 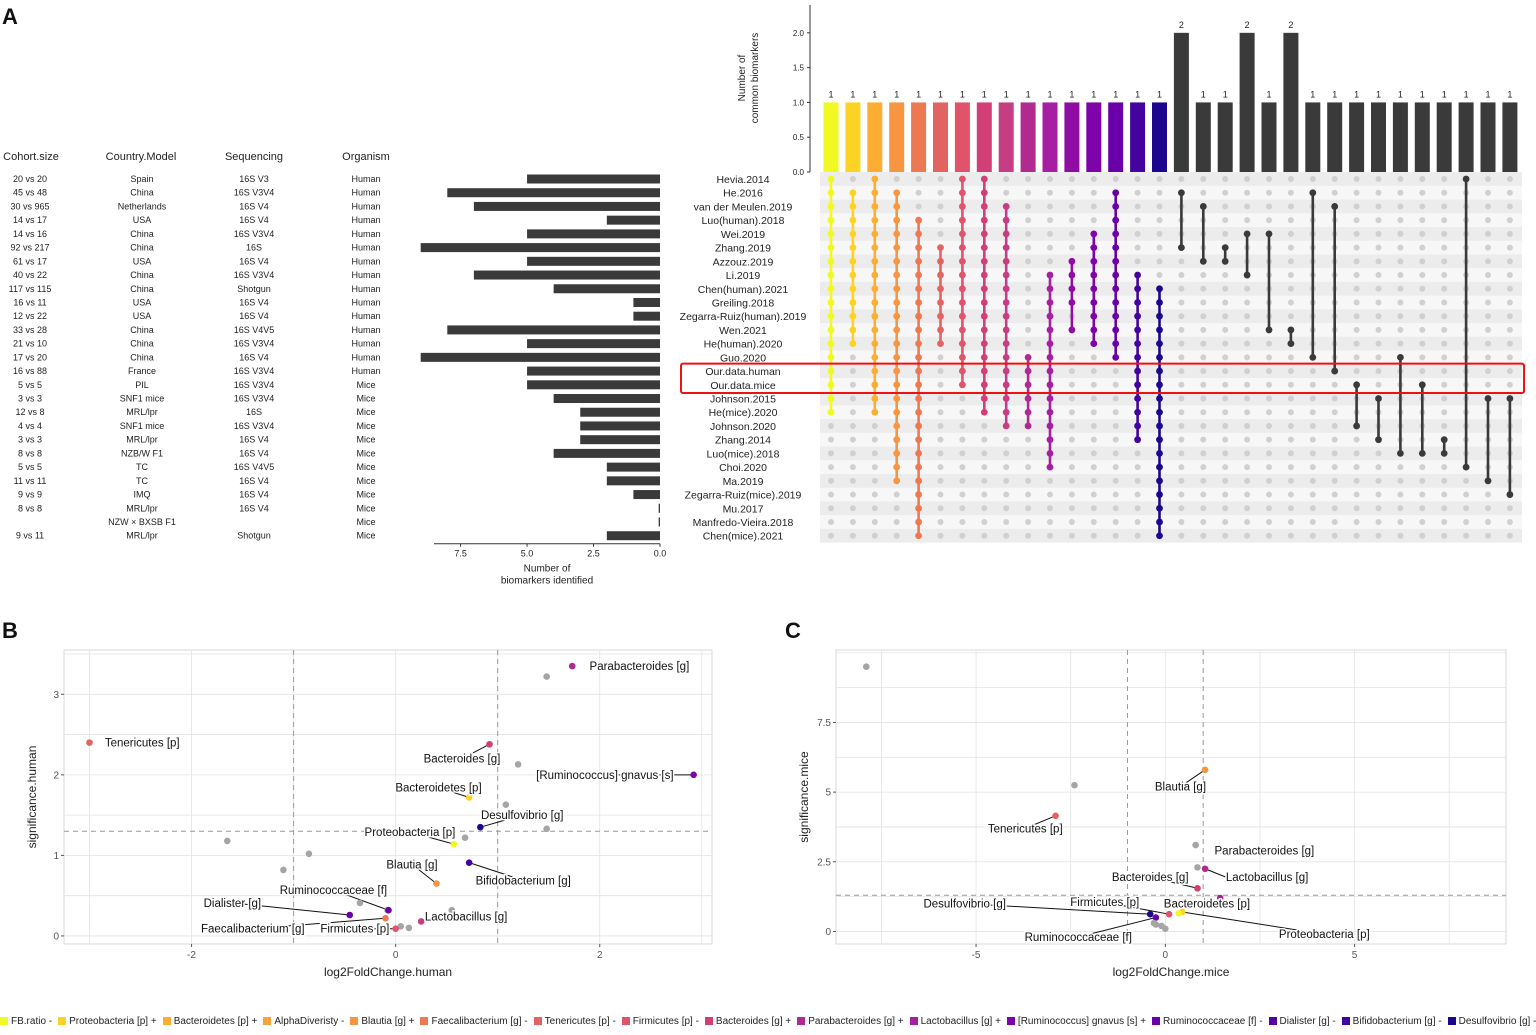 What do you see at coordinates (743, 303) in the screenshot?
I see `dataset-name-label: Greiling.2018` at bounding box center [743, 303].